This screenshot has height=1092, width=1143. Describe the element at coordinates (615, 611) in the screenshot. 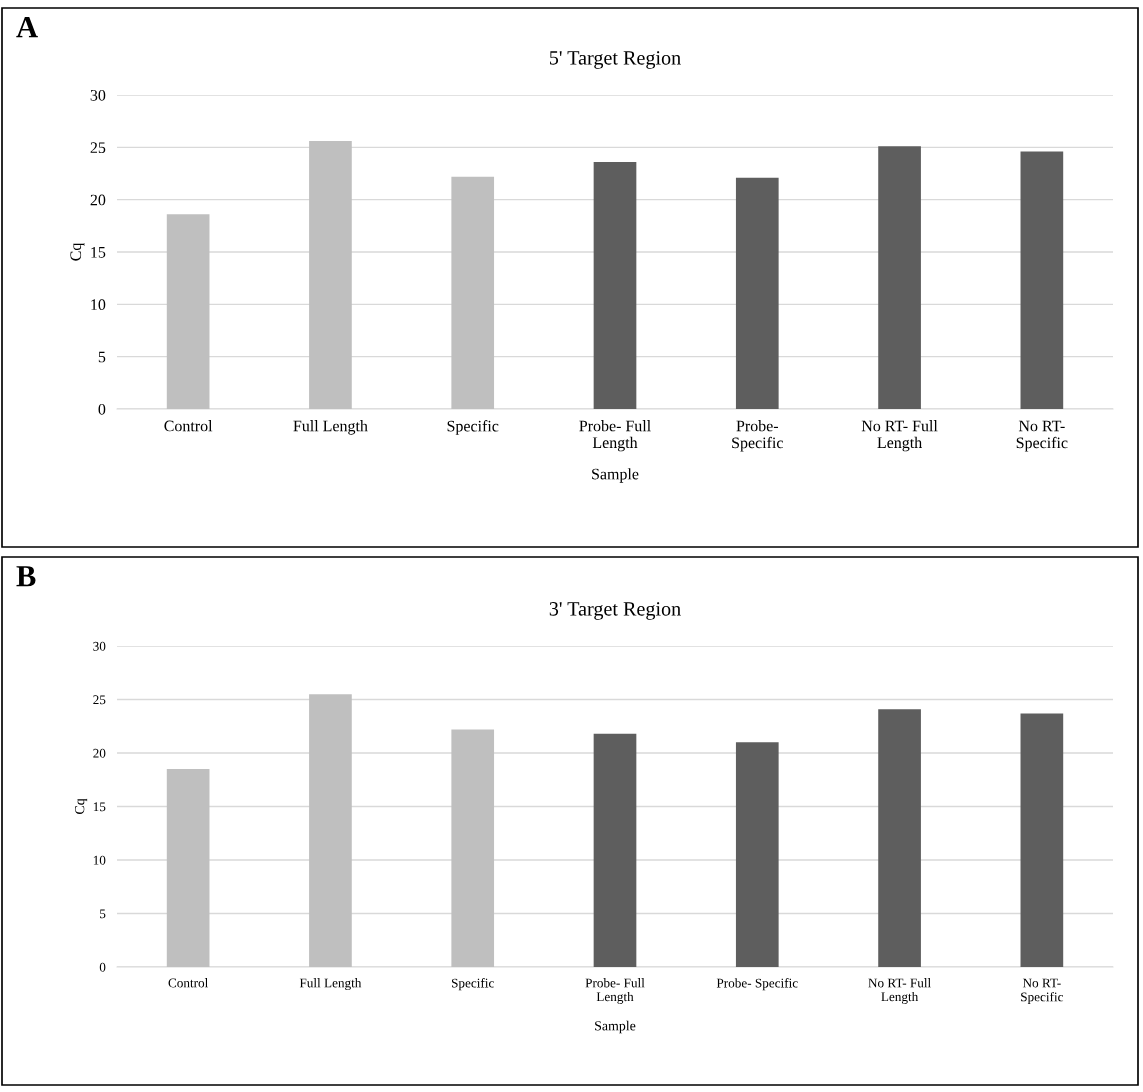

I see `chart-title: 3' Target Region` at that location.